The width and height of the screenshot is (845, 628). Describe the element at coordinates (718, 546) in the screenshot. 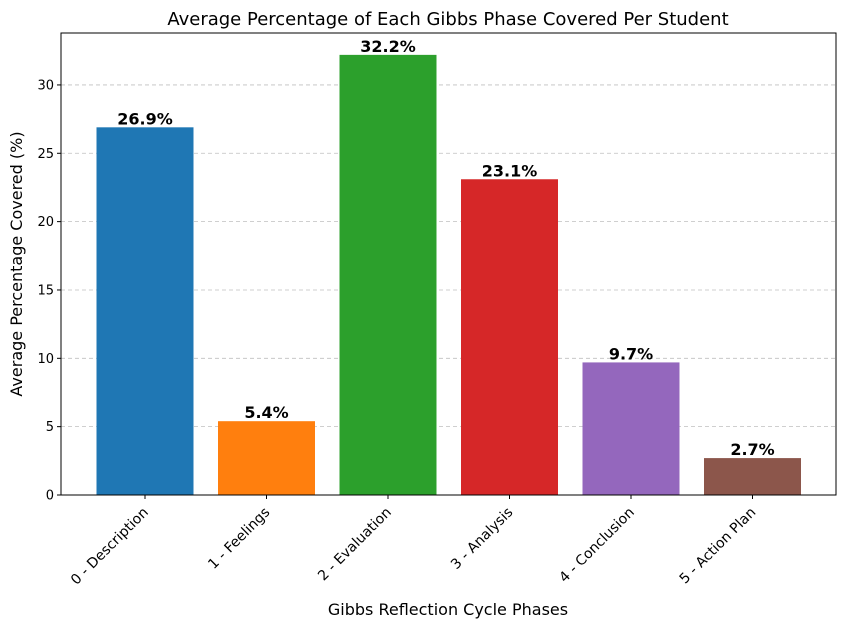

I see `x-tick-label: 5 - Action Plan` at that location.